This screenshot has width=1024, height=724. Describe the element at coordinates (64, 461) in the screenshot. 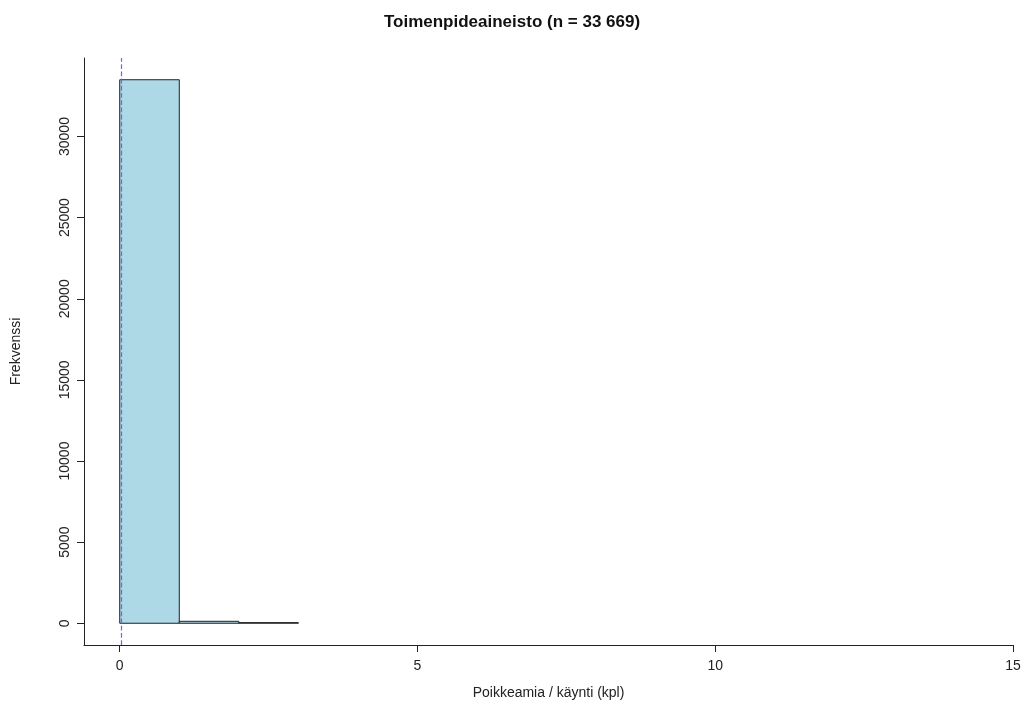

I see `y-tick-label: 10000` at that location.